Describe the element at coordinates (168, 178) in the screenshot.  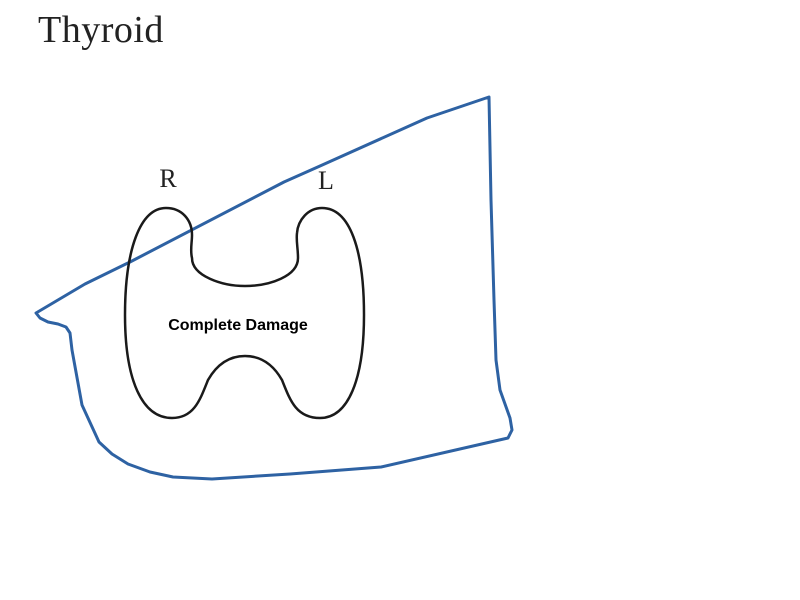
I see `right-lobe-label: R` at that location.